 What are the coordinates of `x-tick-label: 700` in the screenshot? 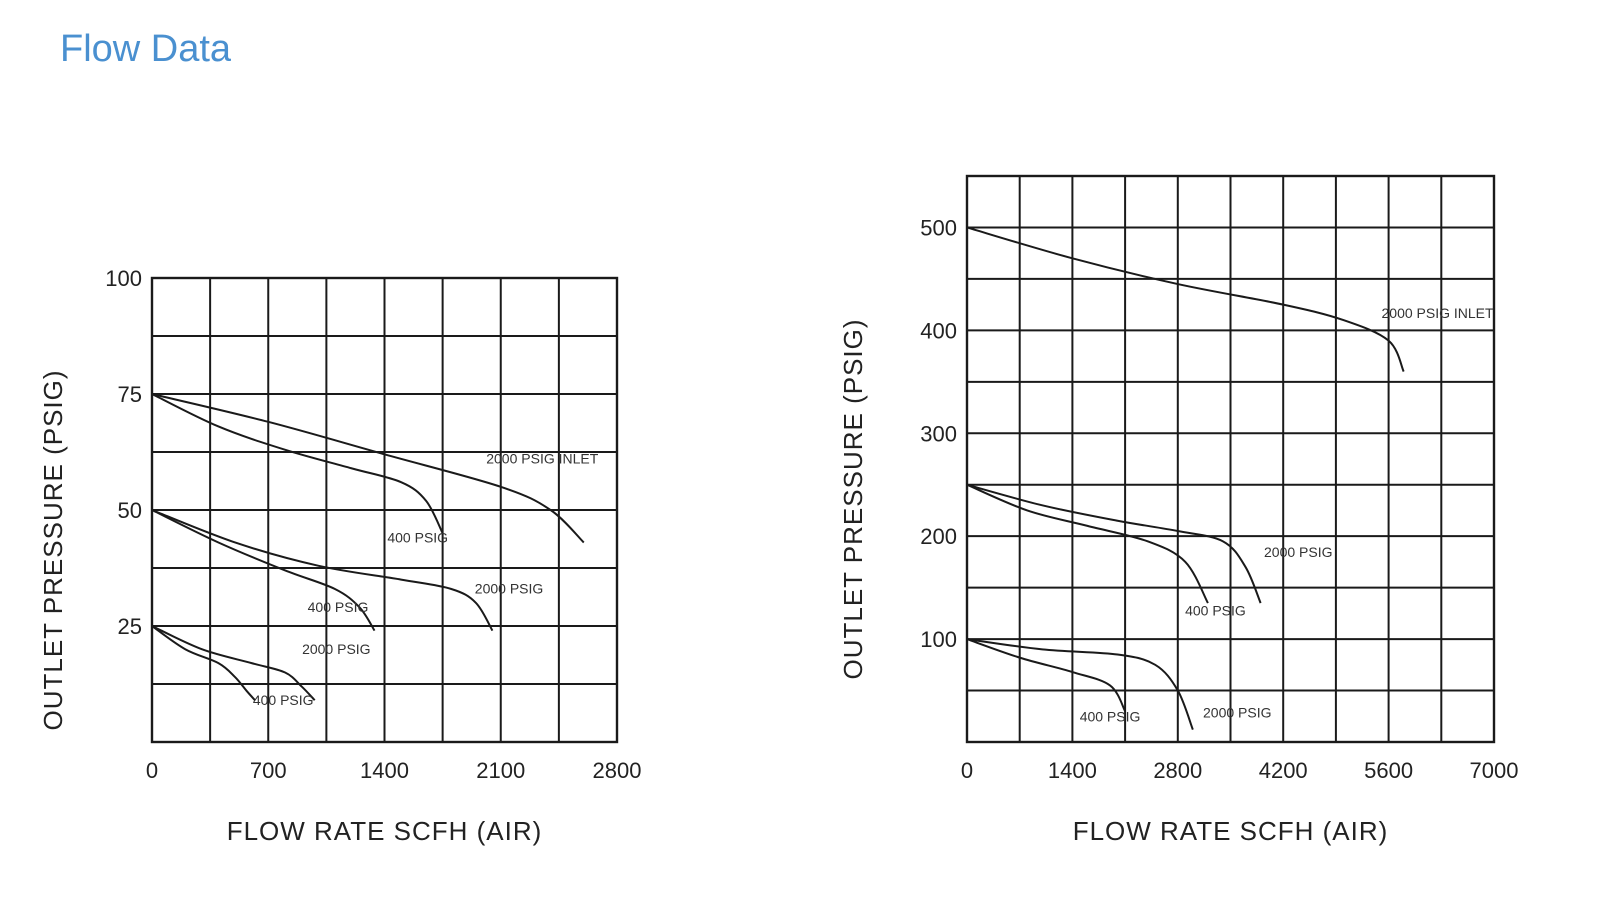 It's located at (268, 770).